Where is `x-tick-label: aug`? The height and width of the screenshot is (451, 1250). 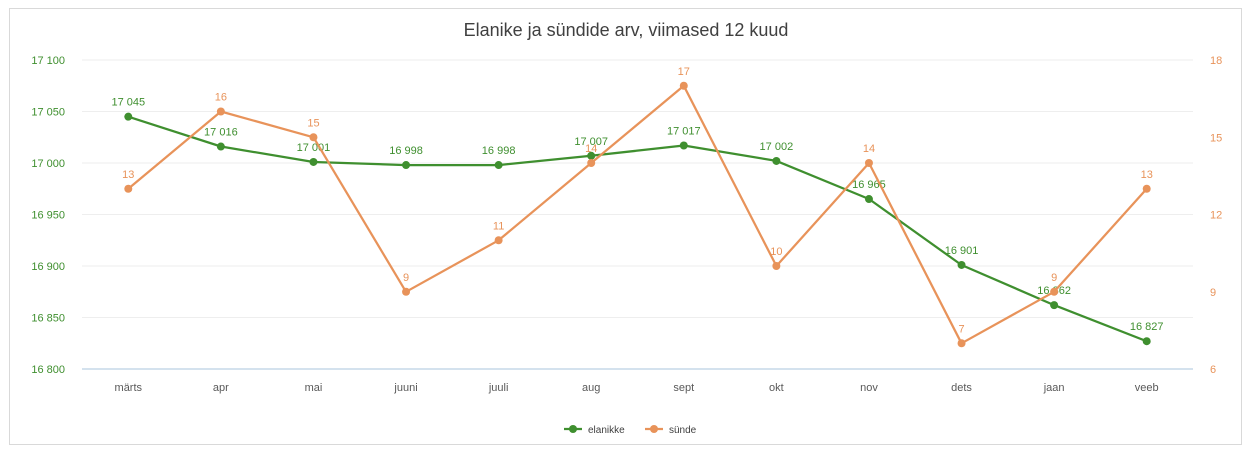
x-tick-label: aug is located at coordinates (591, 388).